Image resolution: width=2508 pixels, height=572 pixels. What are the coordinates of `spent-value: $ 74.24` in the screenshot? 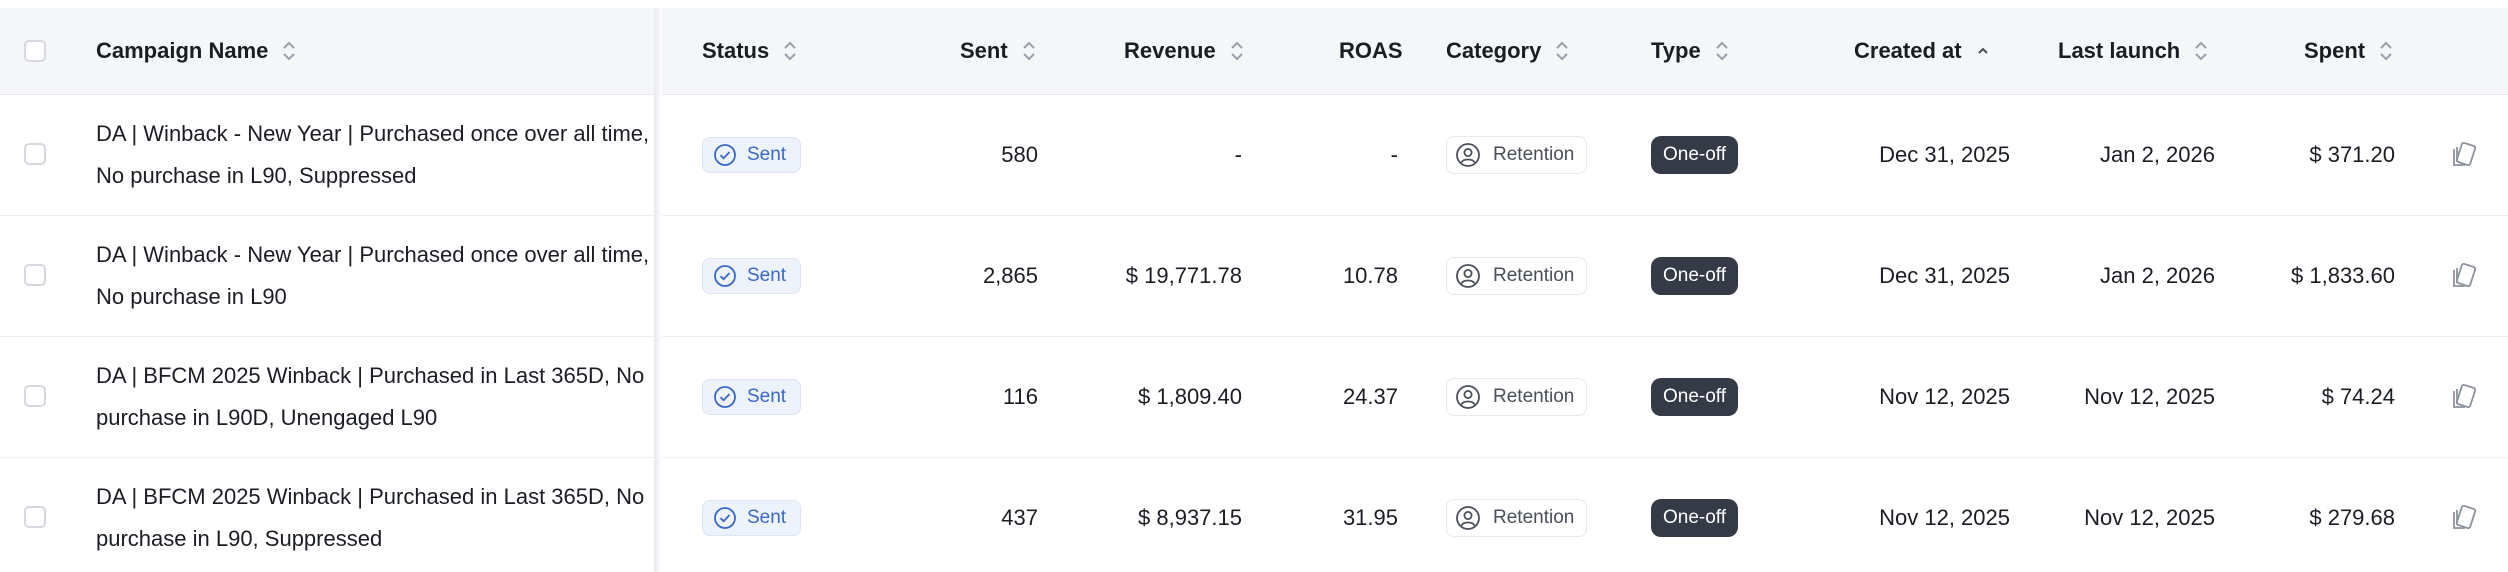 It's located at (2358, 396).